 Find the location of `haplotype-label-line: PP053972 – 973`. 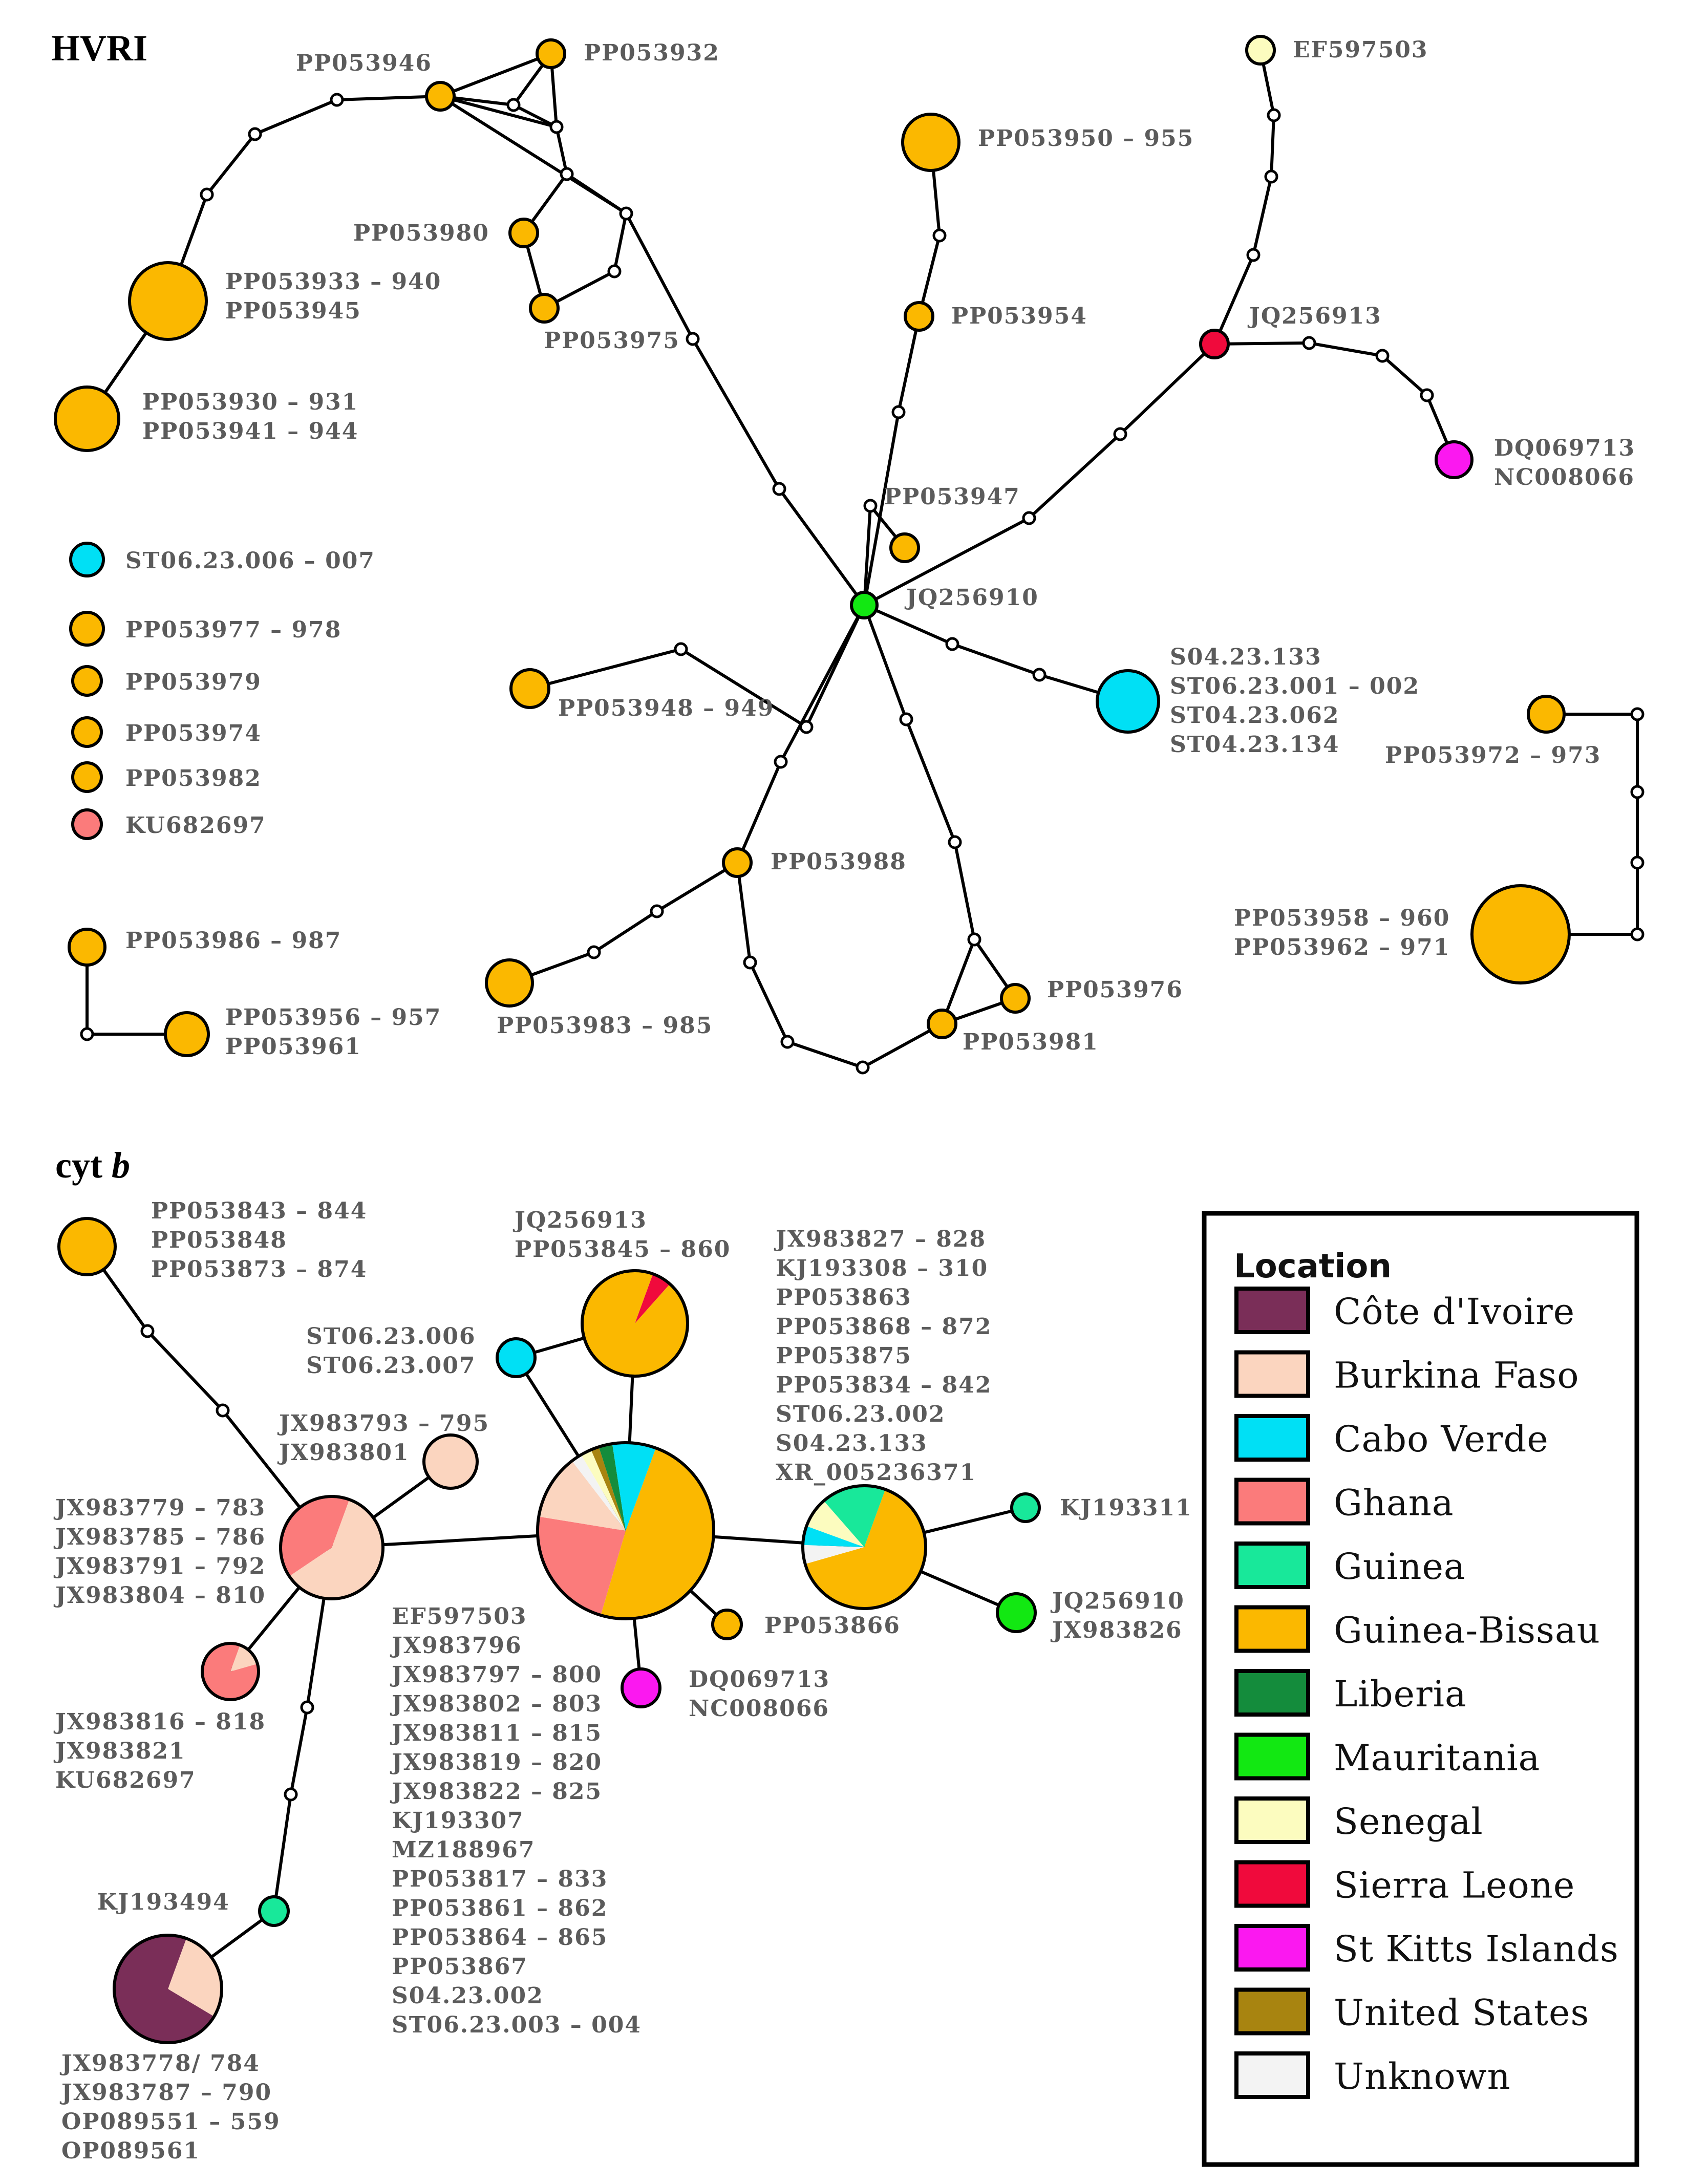

haplotype-label-line: PP053972 – 973 is located at coordinates (1493, 755).